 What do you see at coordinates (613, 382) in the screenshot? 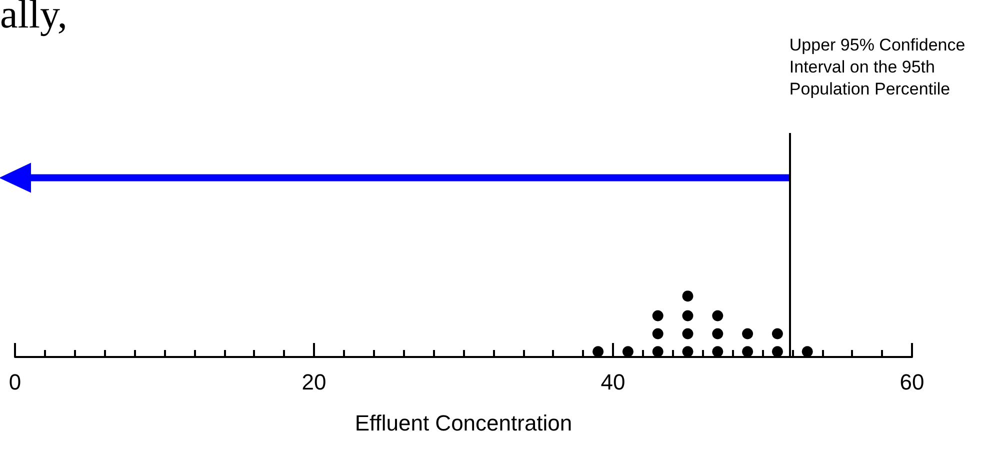
I see `x-tick-label: 40` at bounding box center [613, 382].